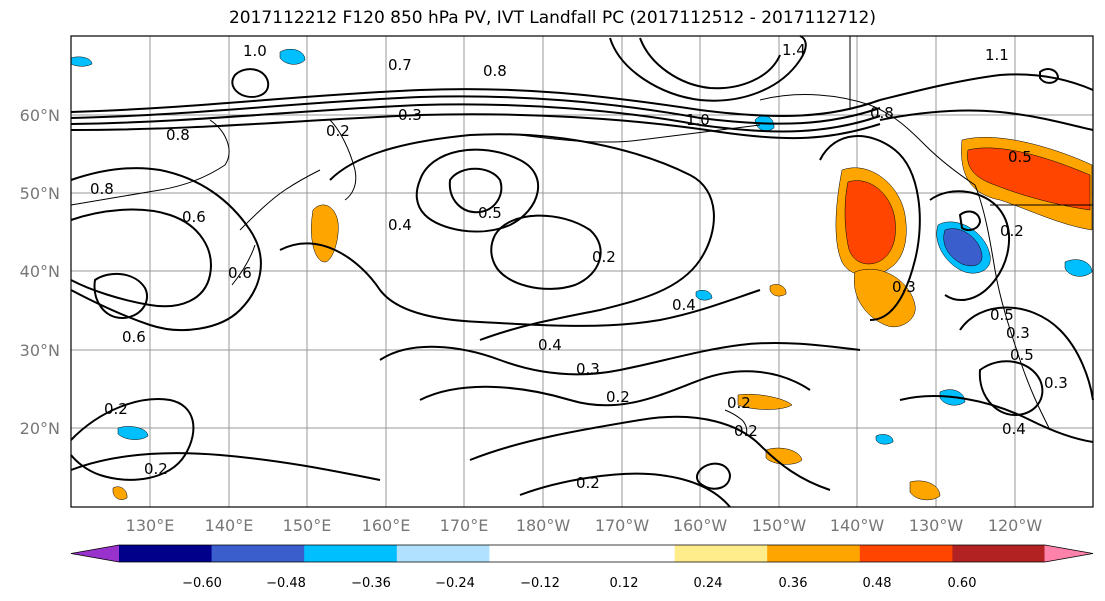 The height and width of the screenshot is (601, 1105). Describe the element at coordinates (925, 490) in the screenshot. I see `warm-patch-far-south` at that location.